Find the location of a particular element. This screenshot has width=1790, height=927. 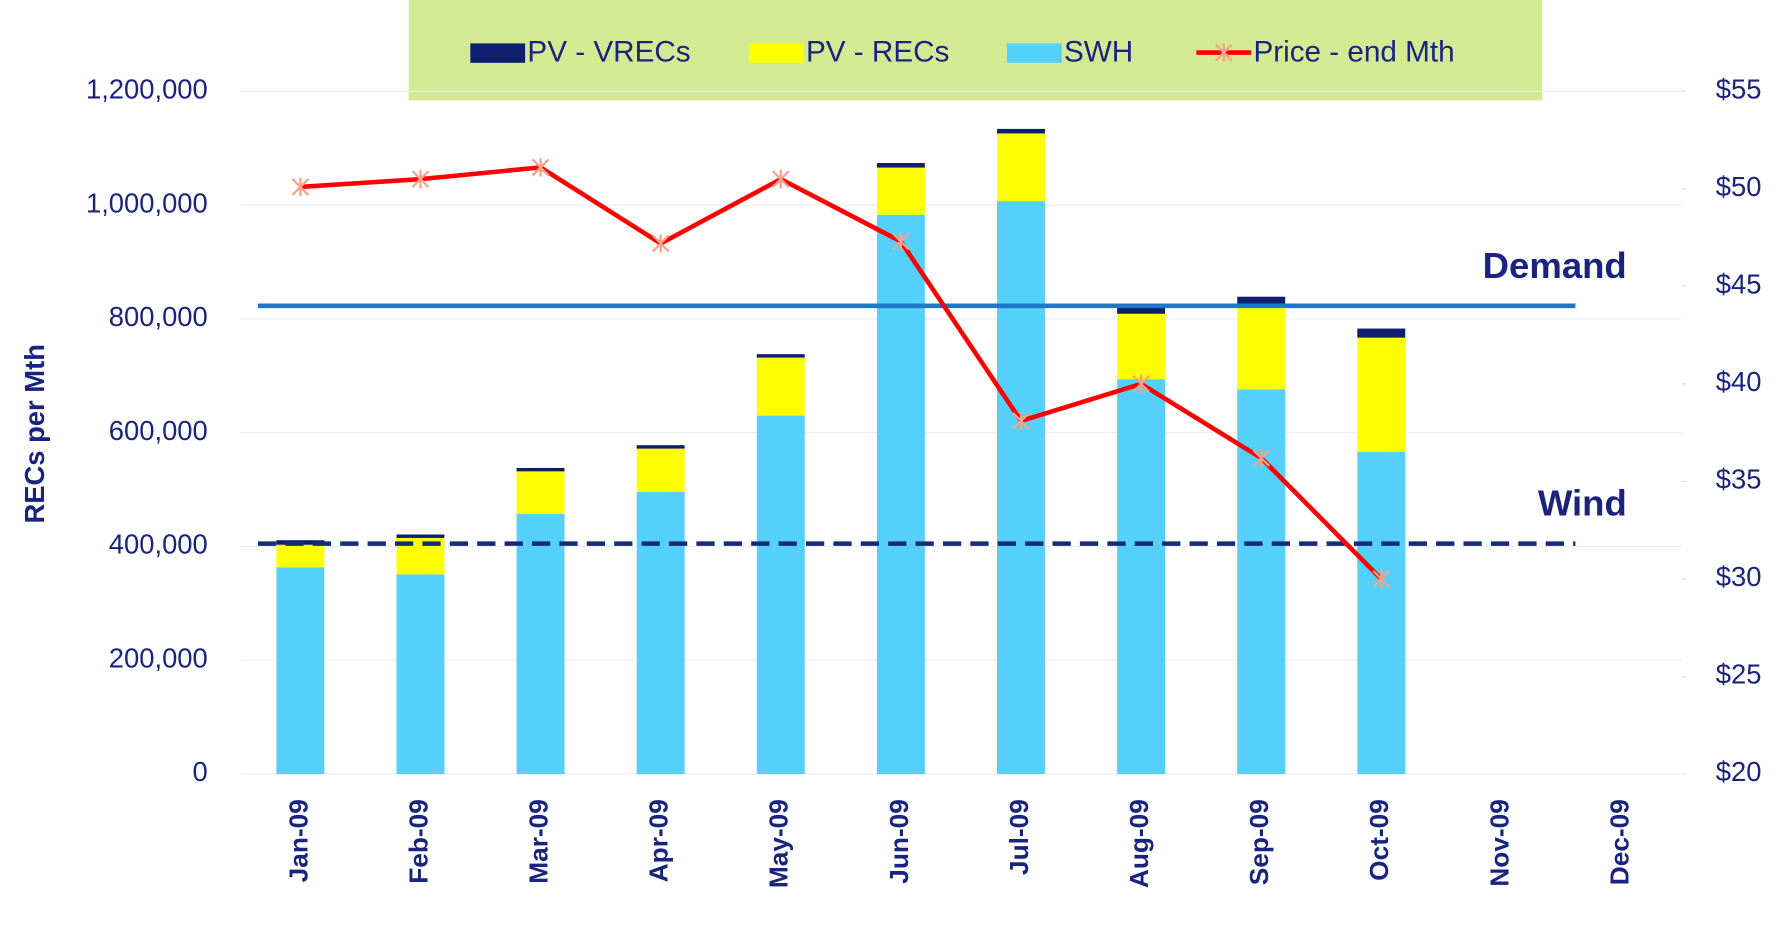

x-tick-label: May-09 is located at coordinates (779, 843).